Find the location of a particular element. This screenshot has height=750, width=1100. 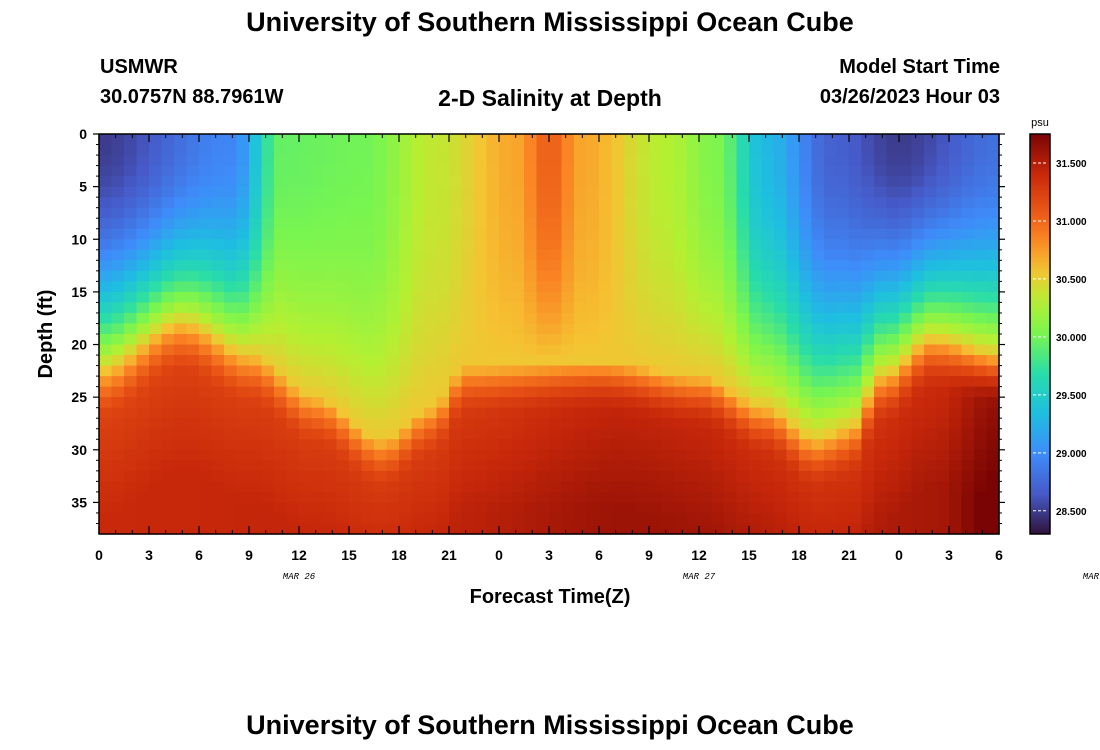

colorbar-tick-label: 29.500 is located at coordinates (1071, 396).